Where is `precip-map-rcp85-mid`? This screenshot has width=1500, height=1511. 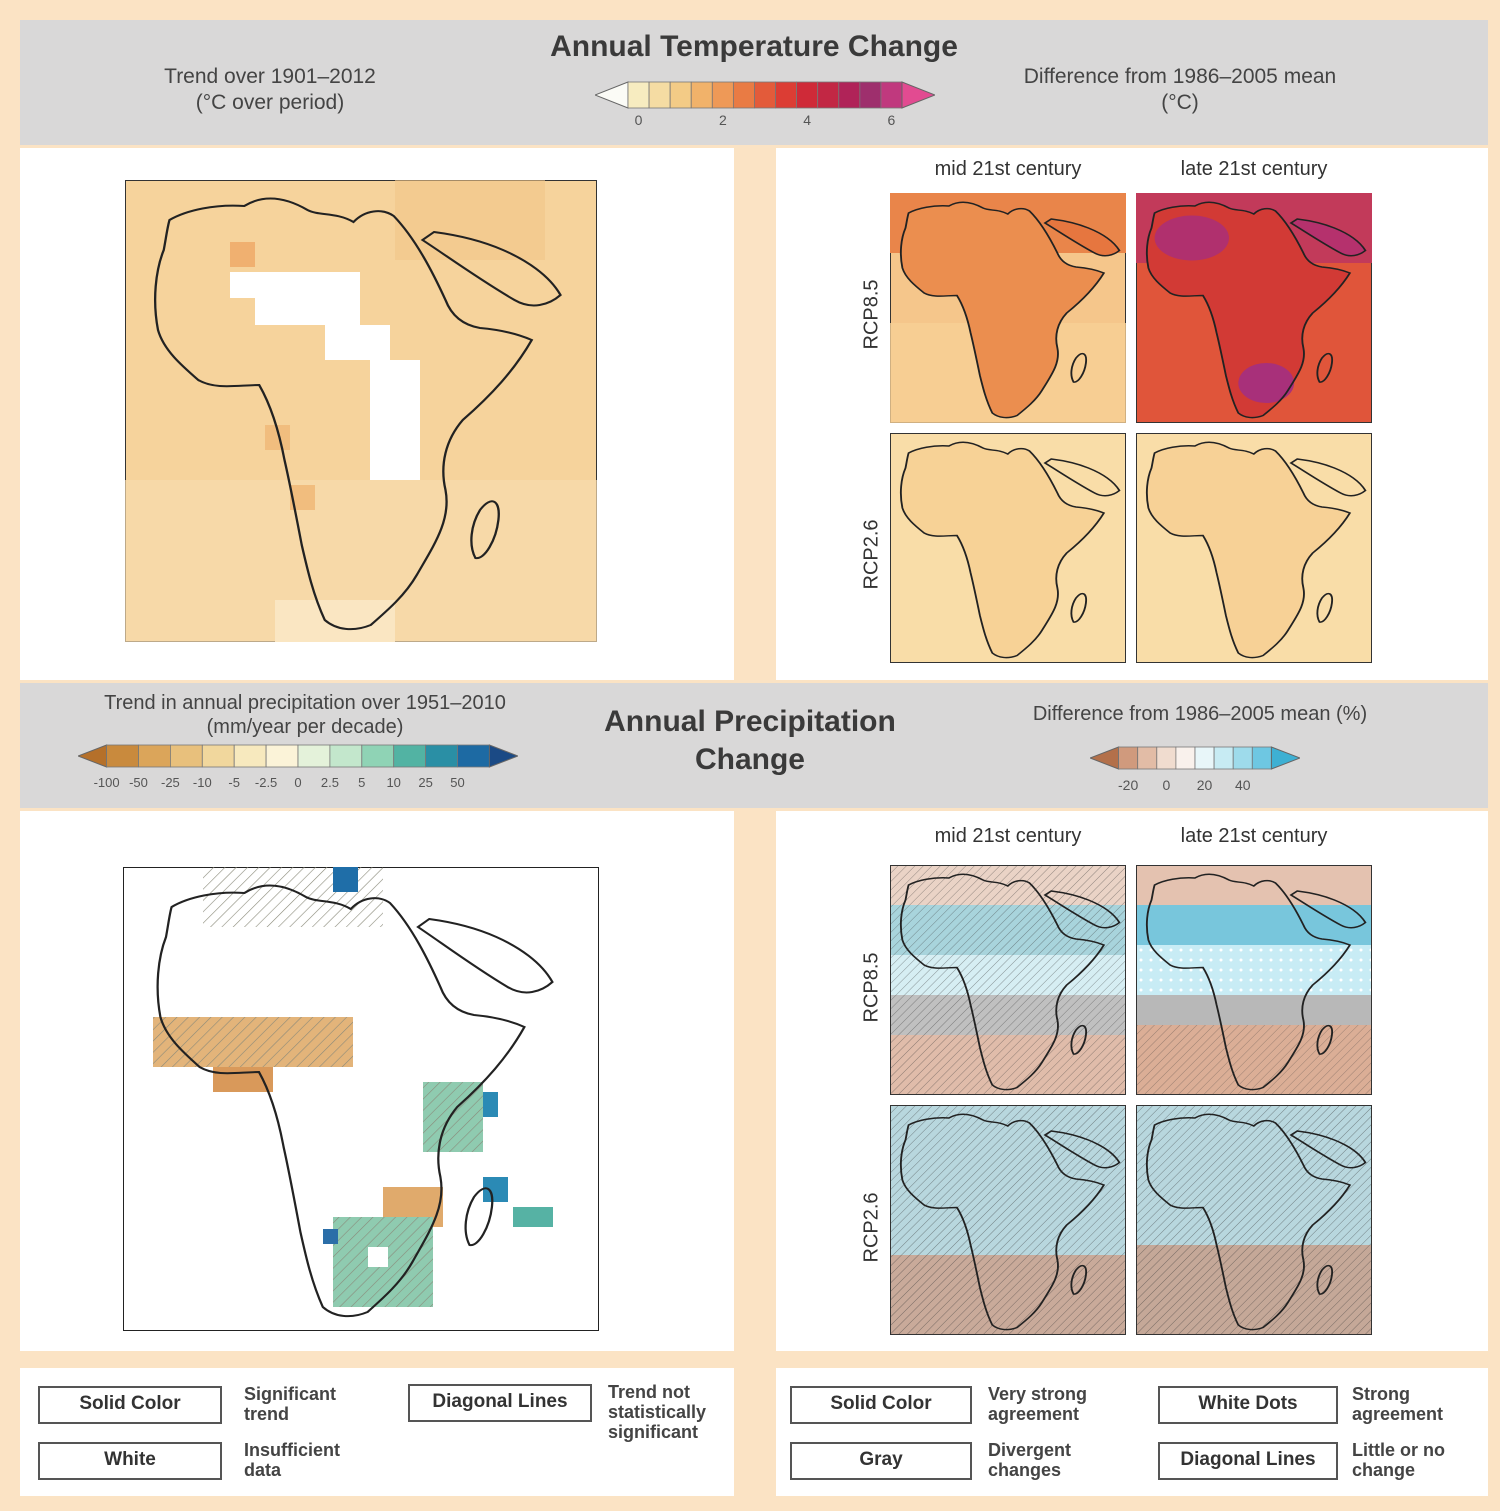
precip-map-rcp85-mid is located at coordinates (1008, 980).